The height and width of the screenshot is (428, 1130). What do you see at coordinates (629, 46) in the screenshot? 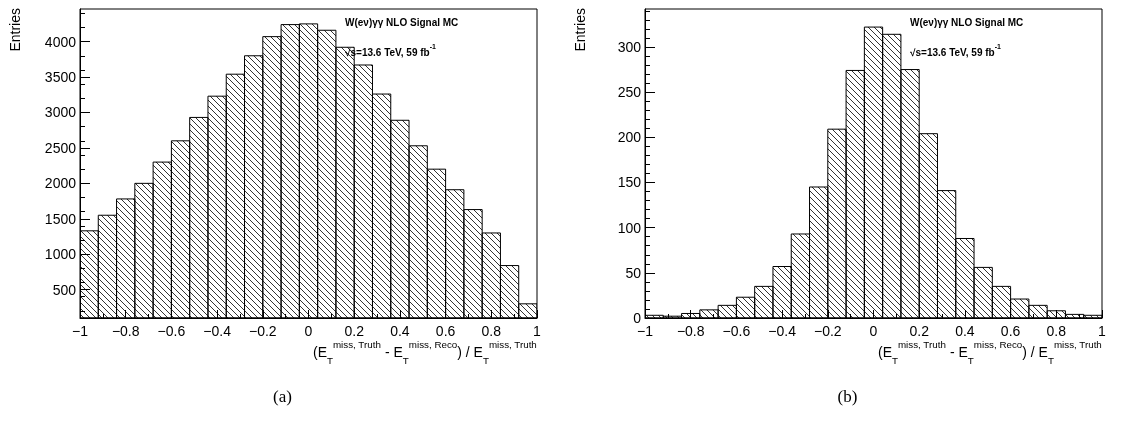
I see `y-tick-label: 300` at bounding box center [629, 46].